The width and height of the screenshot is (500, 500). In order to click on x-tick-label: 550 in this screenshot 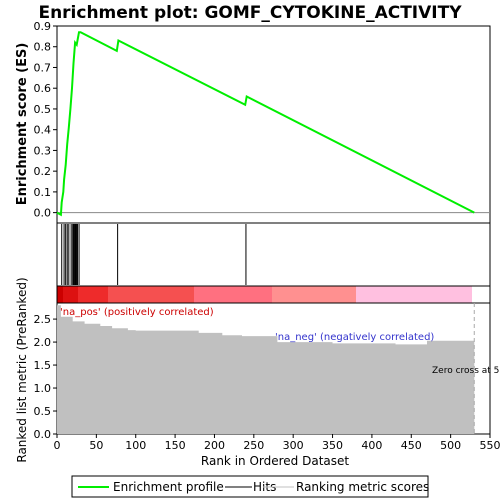, I will do `click(490, 445)`.